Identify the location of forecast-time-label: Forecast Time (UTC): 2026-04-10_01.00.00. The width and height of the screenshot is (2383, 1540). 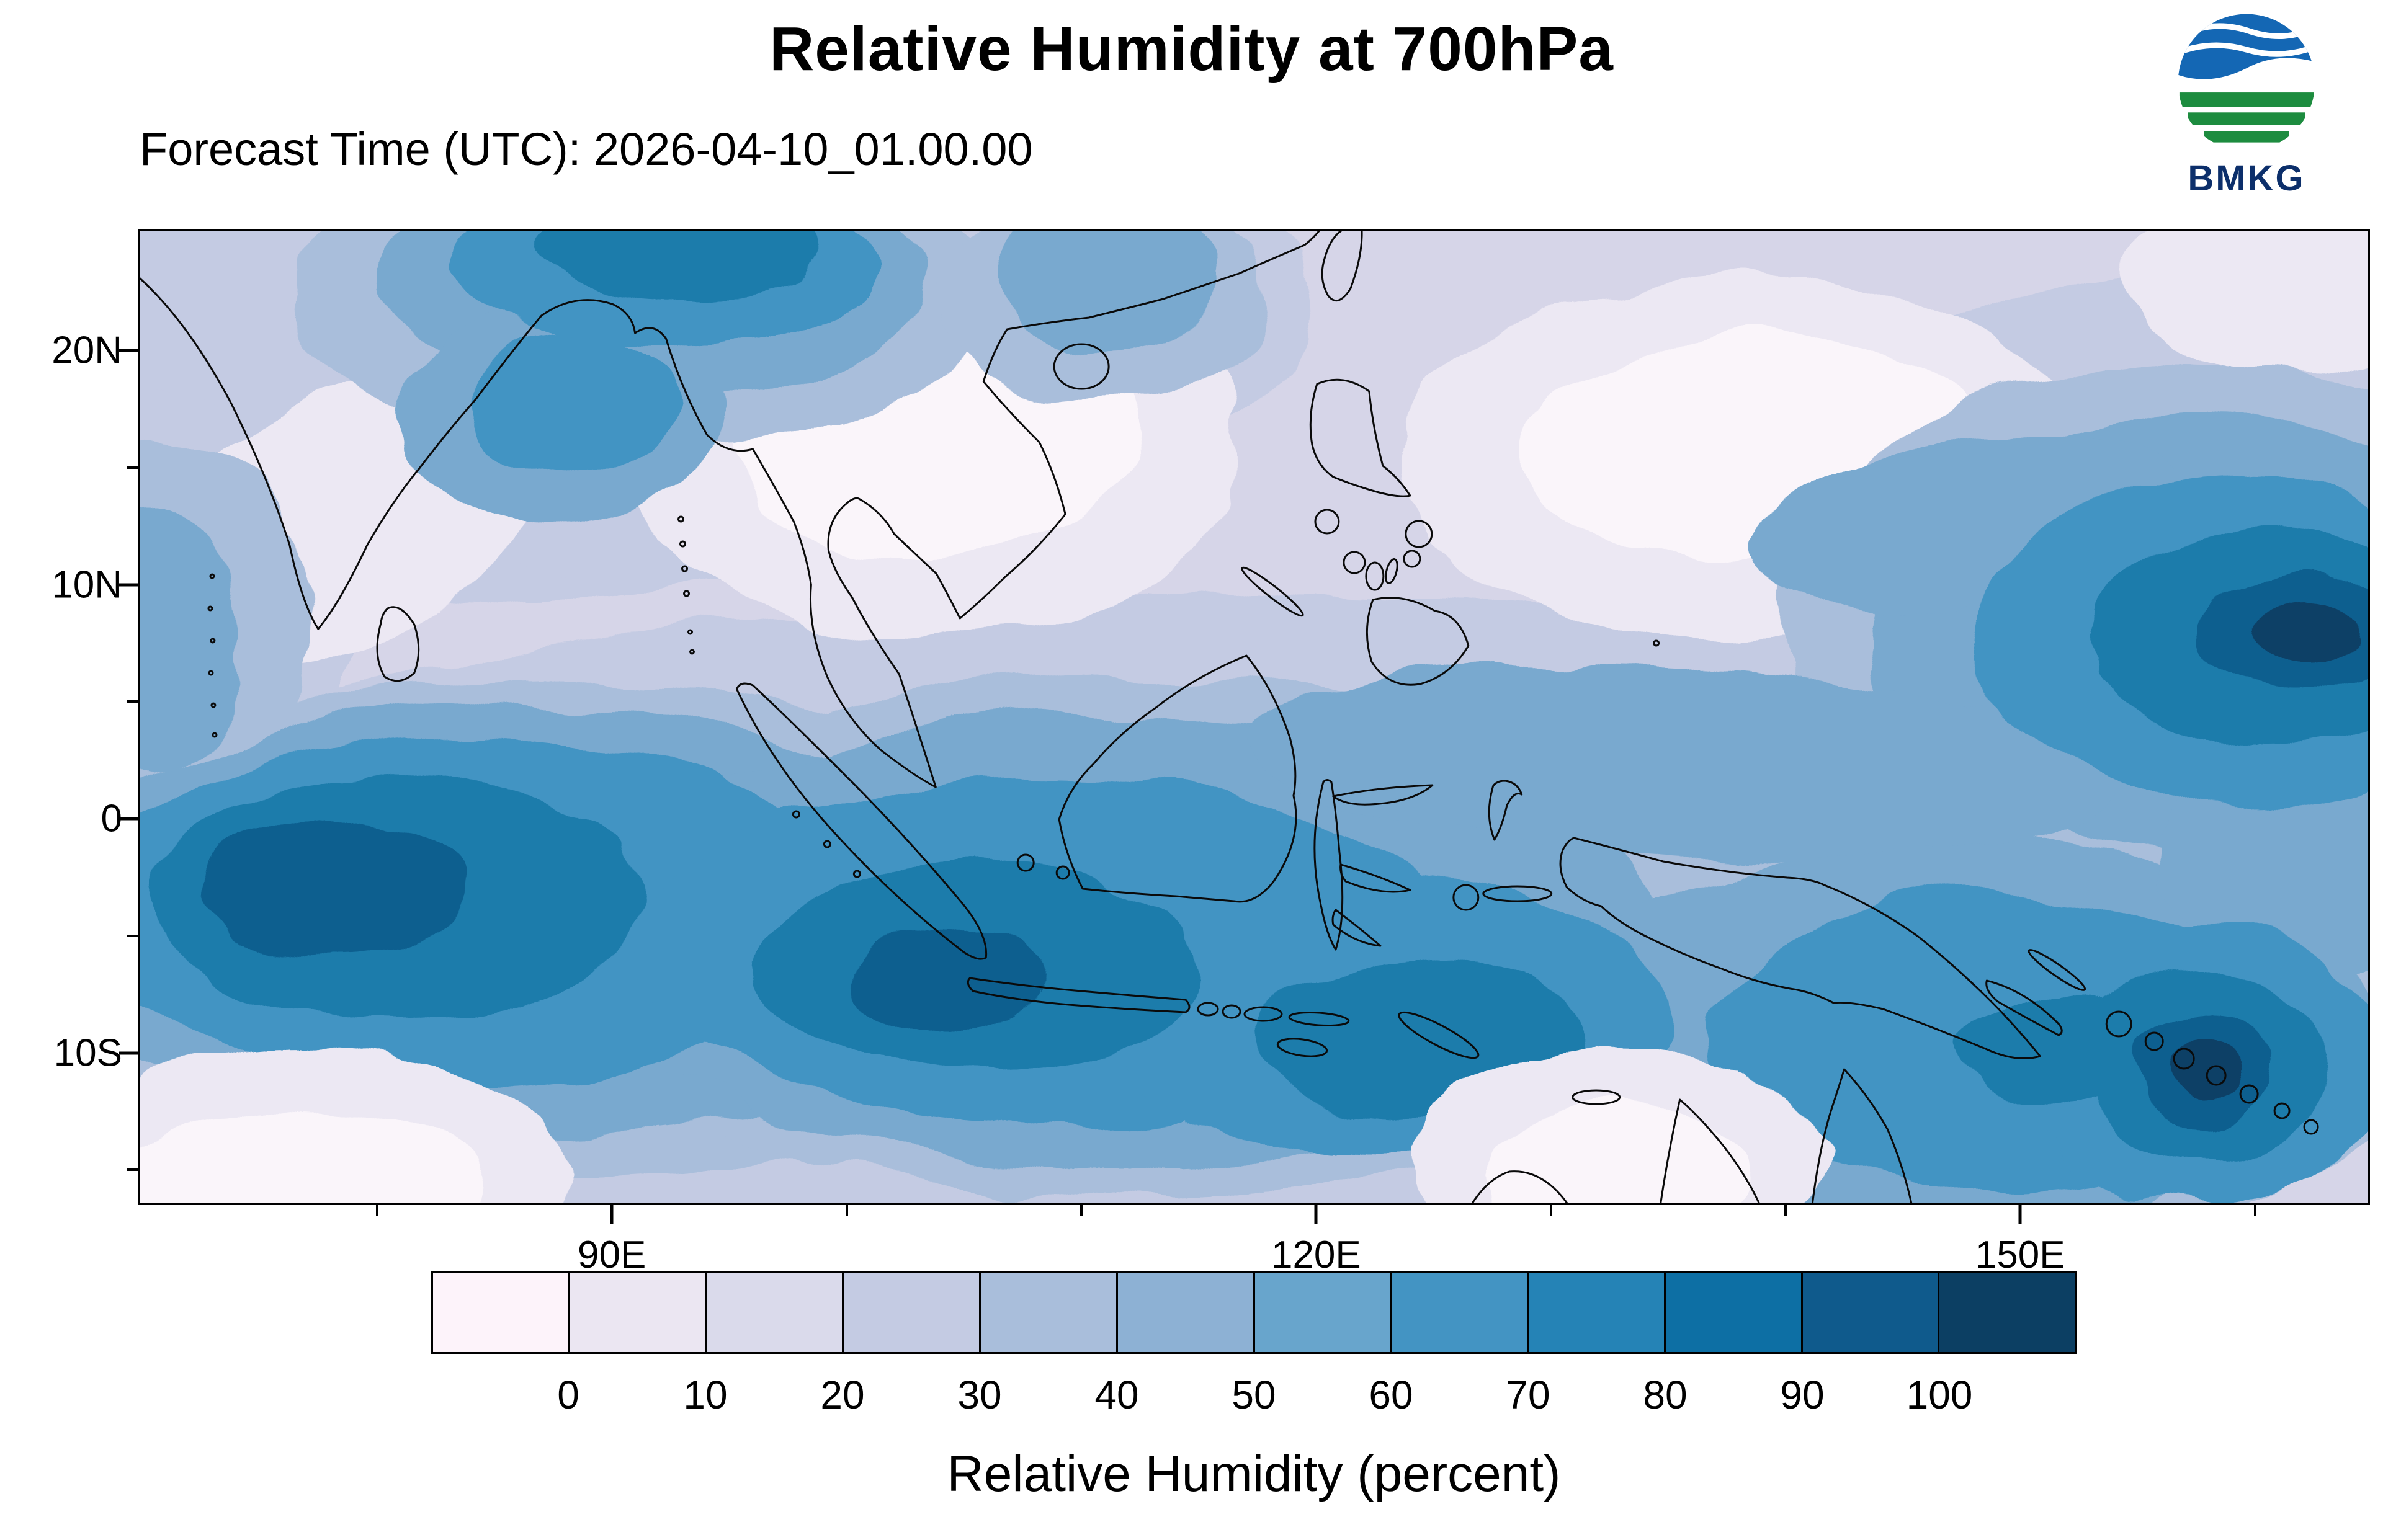
(586, 149).